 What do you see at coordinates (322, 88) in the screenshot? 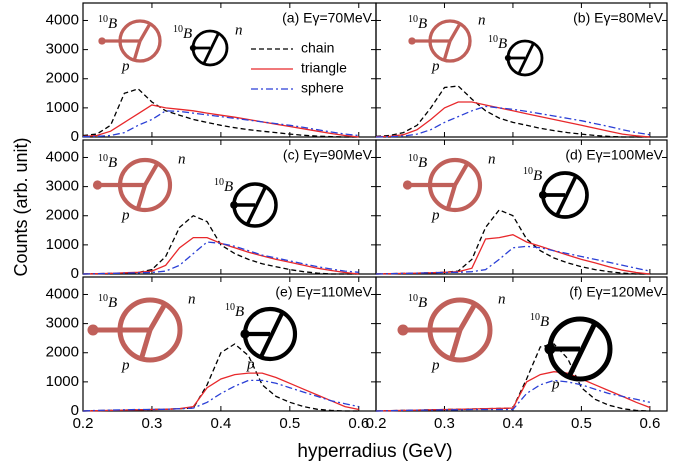
I see `legend-label: sphere` at bounding box center [322, 88].